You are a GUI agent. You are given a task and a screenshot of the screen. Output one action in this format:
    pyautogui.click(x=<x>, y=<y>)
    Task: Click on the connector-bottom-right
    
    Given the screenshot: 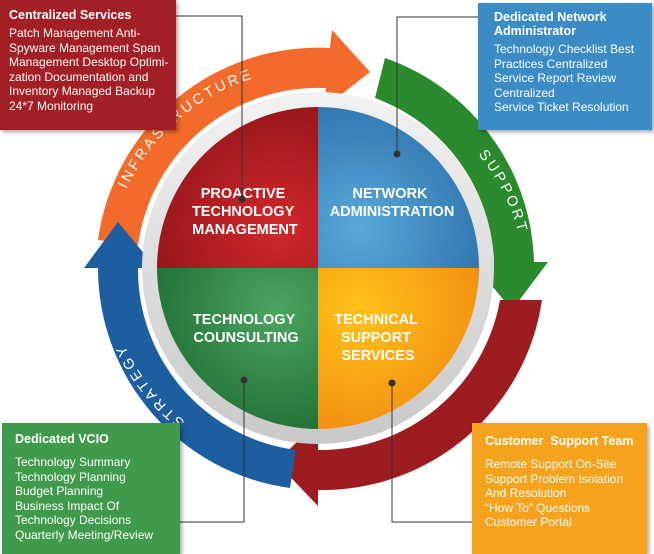 What is the action you would take?
    pyautogui.click(x=431, y=454)
    